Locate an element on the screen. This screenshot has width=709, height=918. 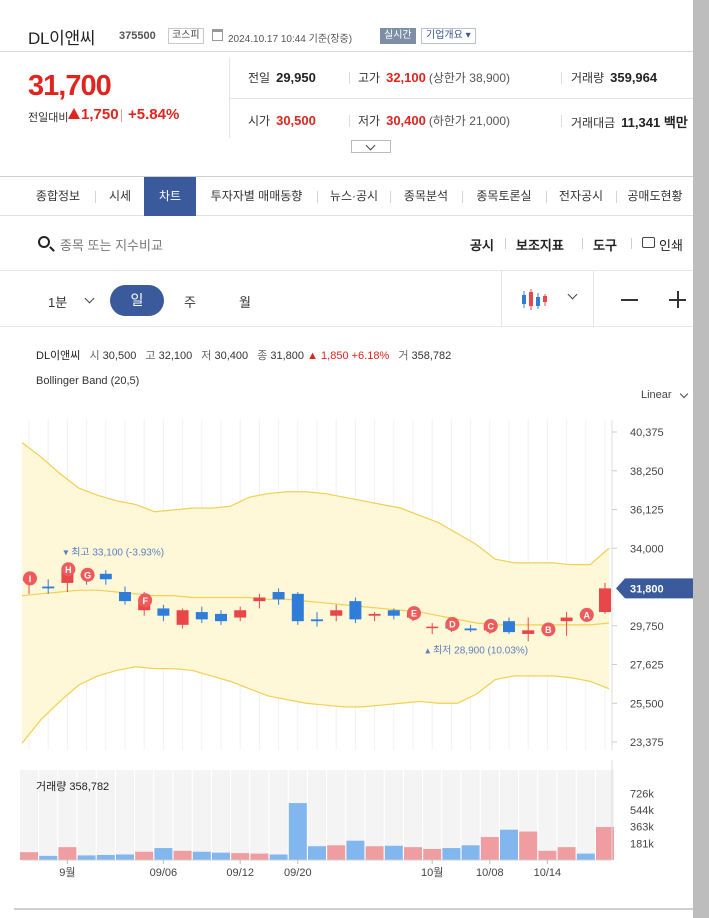
stock-code: 375500 is located at coordinates (137, 36).